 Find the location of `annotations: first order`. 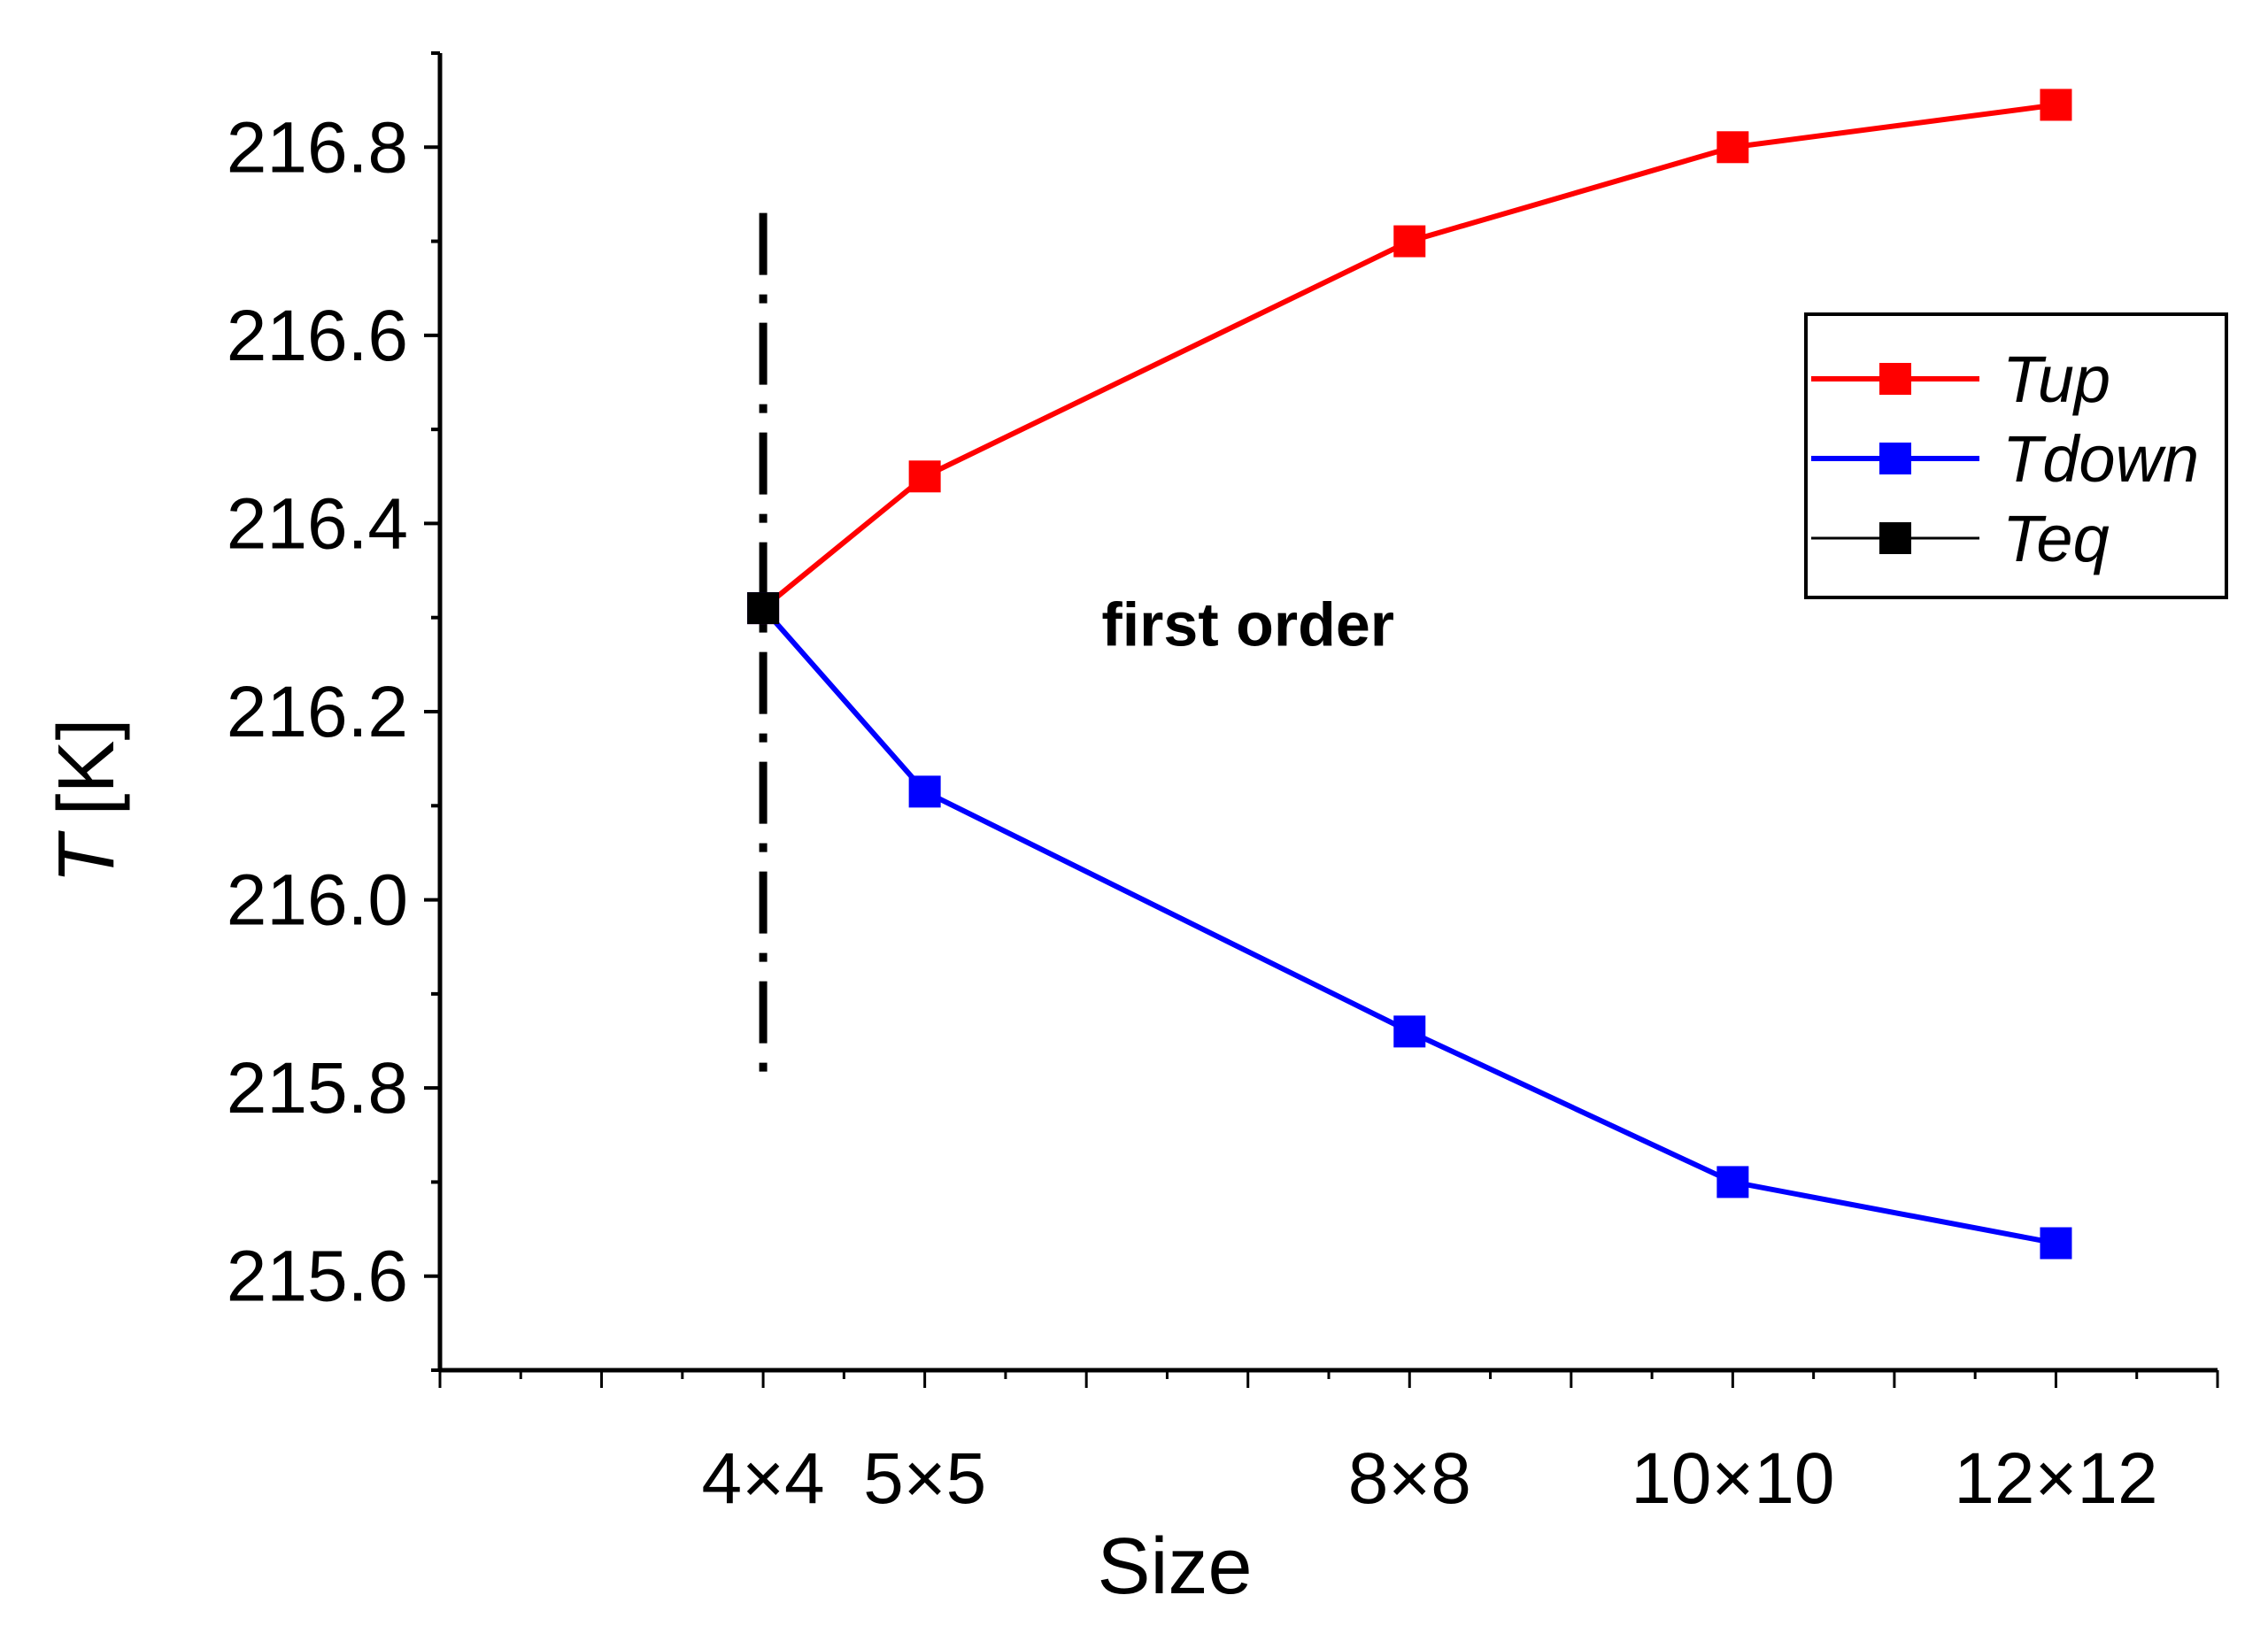

annotations: first order is located at coordinates (1247, 624).